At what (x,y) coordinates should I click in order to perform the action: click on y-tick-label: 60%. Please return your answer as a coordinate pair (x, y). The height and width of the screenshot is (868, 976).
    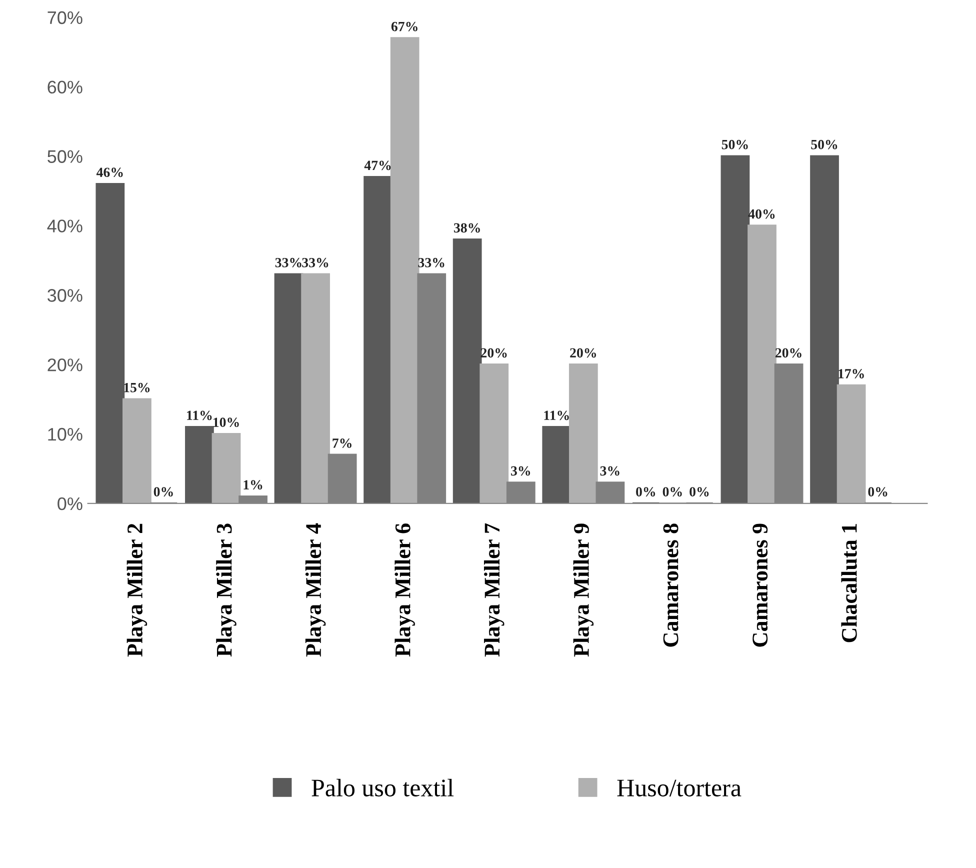
    Looking at the image, I should click on (65, 87).